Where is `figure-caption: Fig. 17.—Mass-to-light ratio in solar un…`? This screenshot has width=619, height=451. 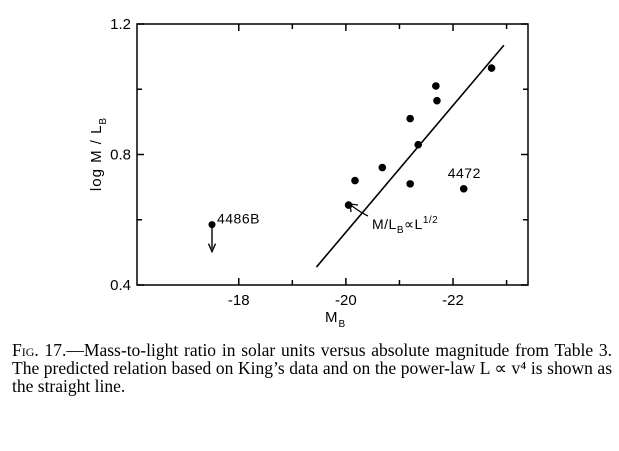 figure-caption: Fig. 17.—Mass-to-light ratio in solar un… is located at coordinates (312, 368).